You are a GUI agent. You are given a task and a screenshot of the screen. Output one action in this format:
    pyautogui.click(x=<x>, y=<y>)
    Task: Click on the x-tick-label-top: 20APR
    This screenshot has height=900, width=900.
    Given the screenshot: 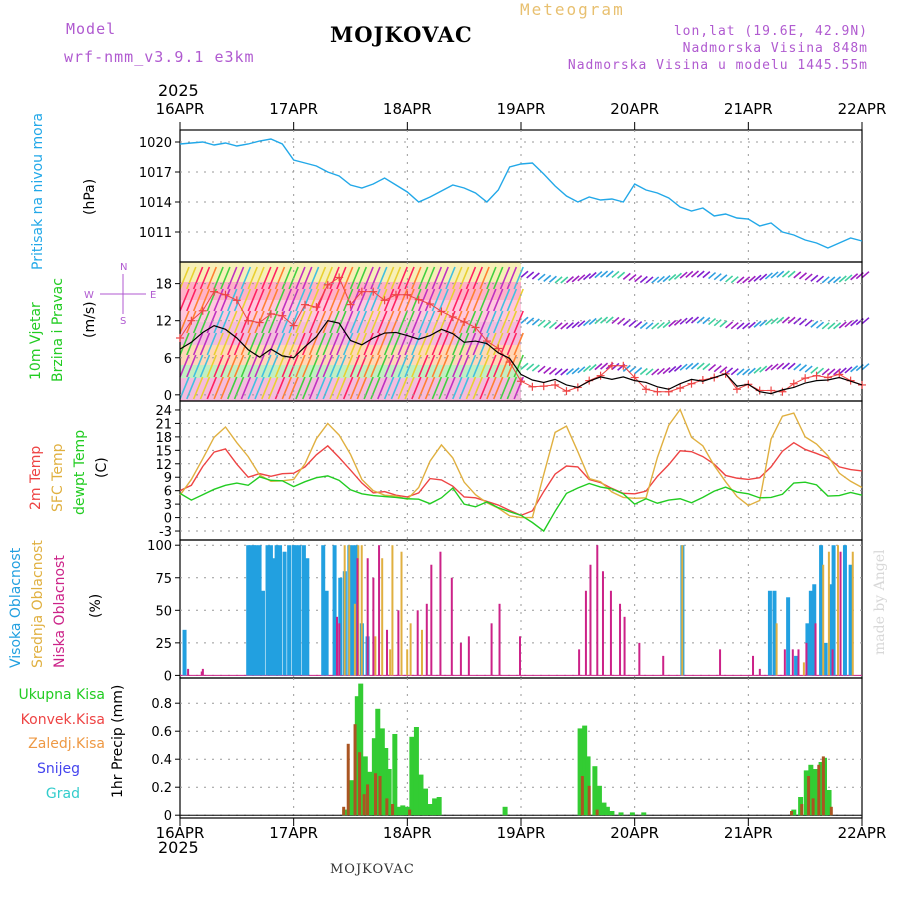 What is the action you would take?
    pyautogui.click(x=634, y=109)
    